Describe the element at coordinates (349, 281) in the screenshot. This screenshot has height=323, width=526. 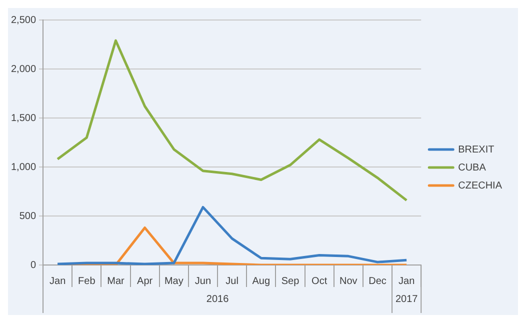
I see `x-tick-label: Nov` at that location.